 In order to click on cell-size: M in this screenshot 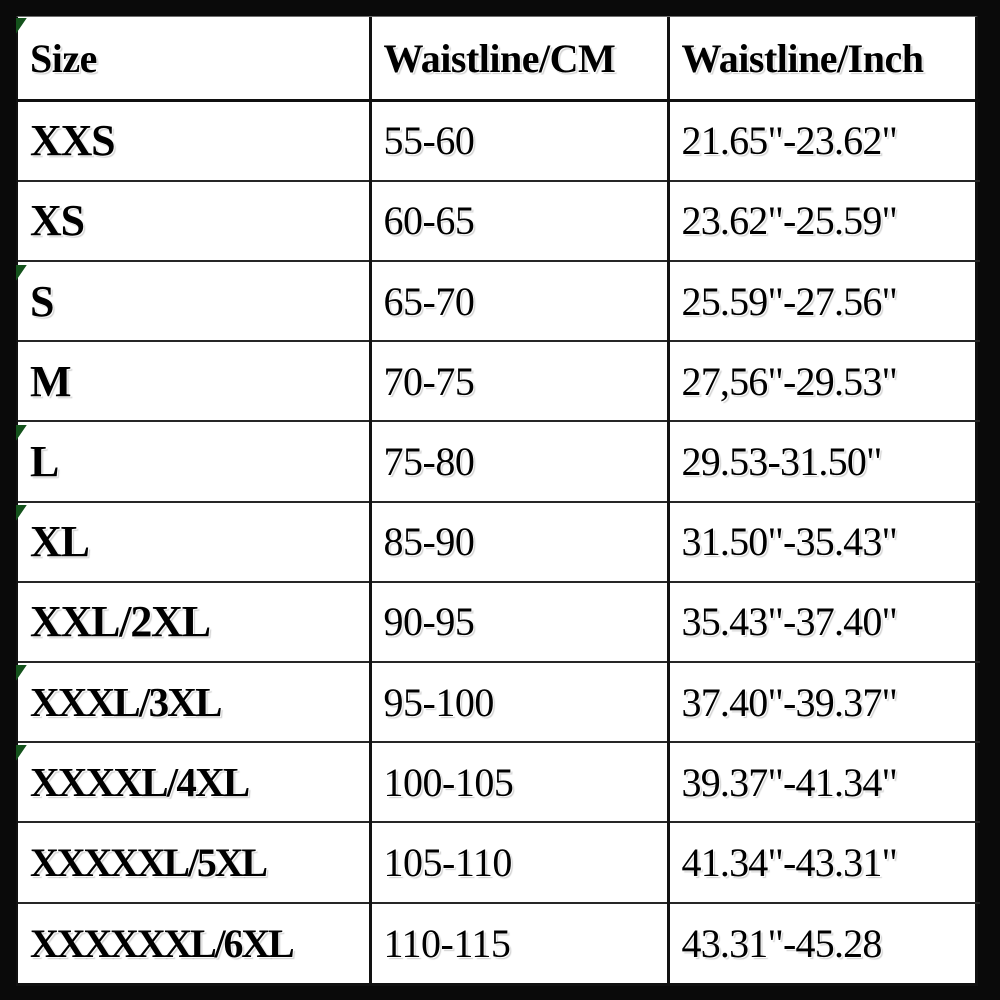, I will do `click(195, 382)`.